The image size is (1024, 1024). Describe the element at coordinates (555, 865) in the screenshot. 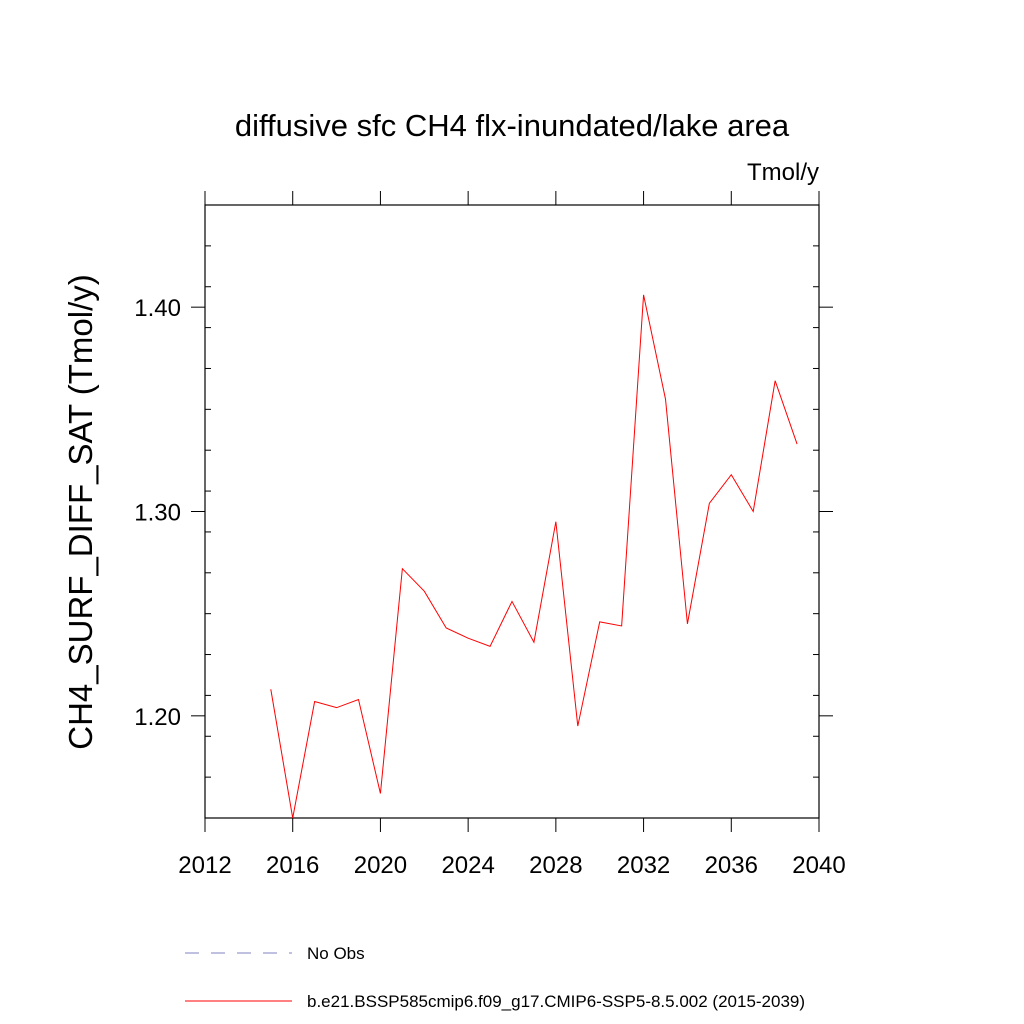

I see `x-tick-label: 2028` at that location.